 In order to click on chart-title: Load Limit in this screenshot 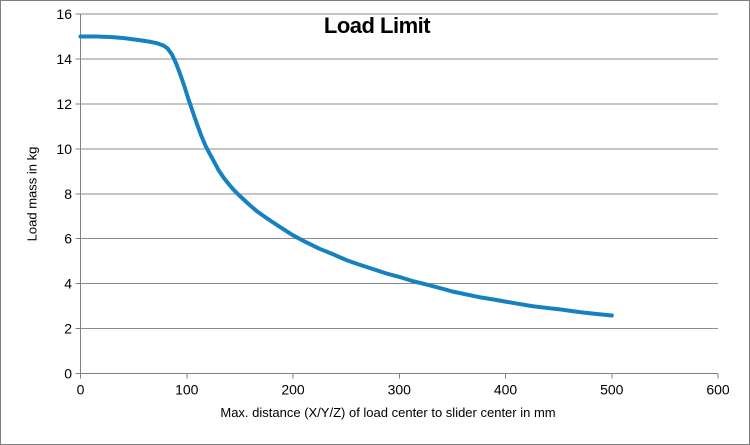, I will do `click(377, 25)`.